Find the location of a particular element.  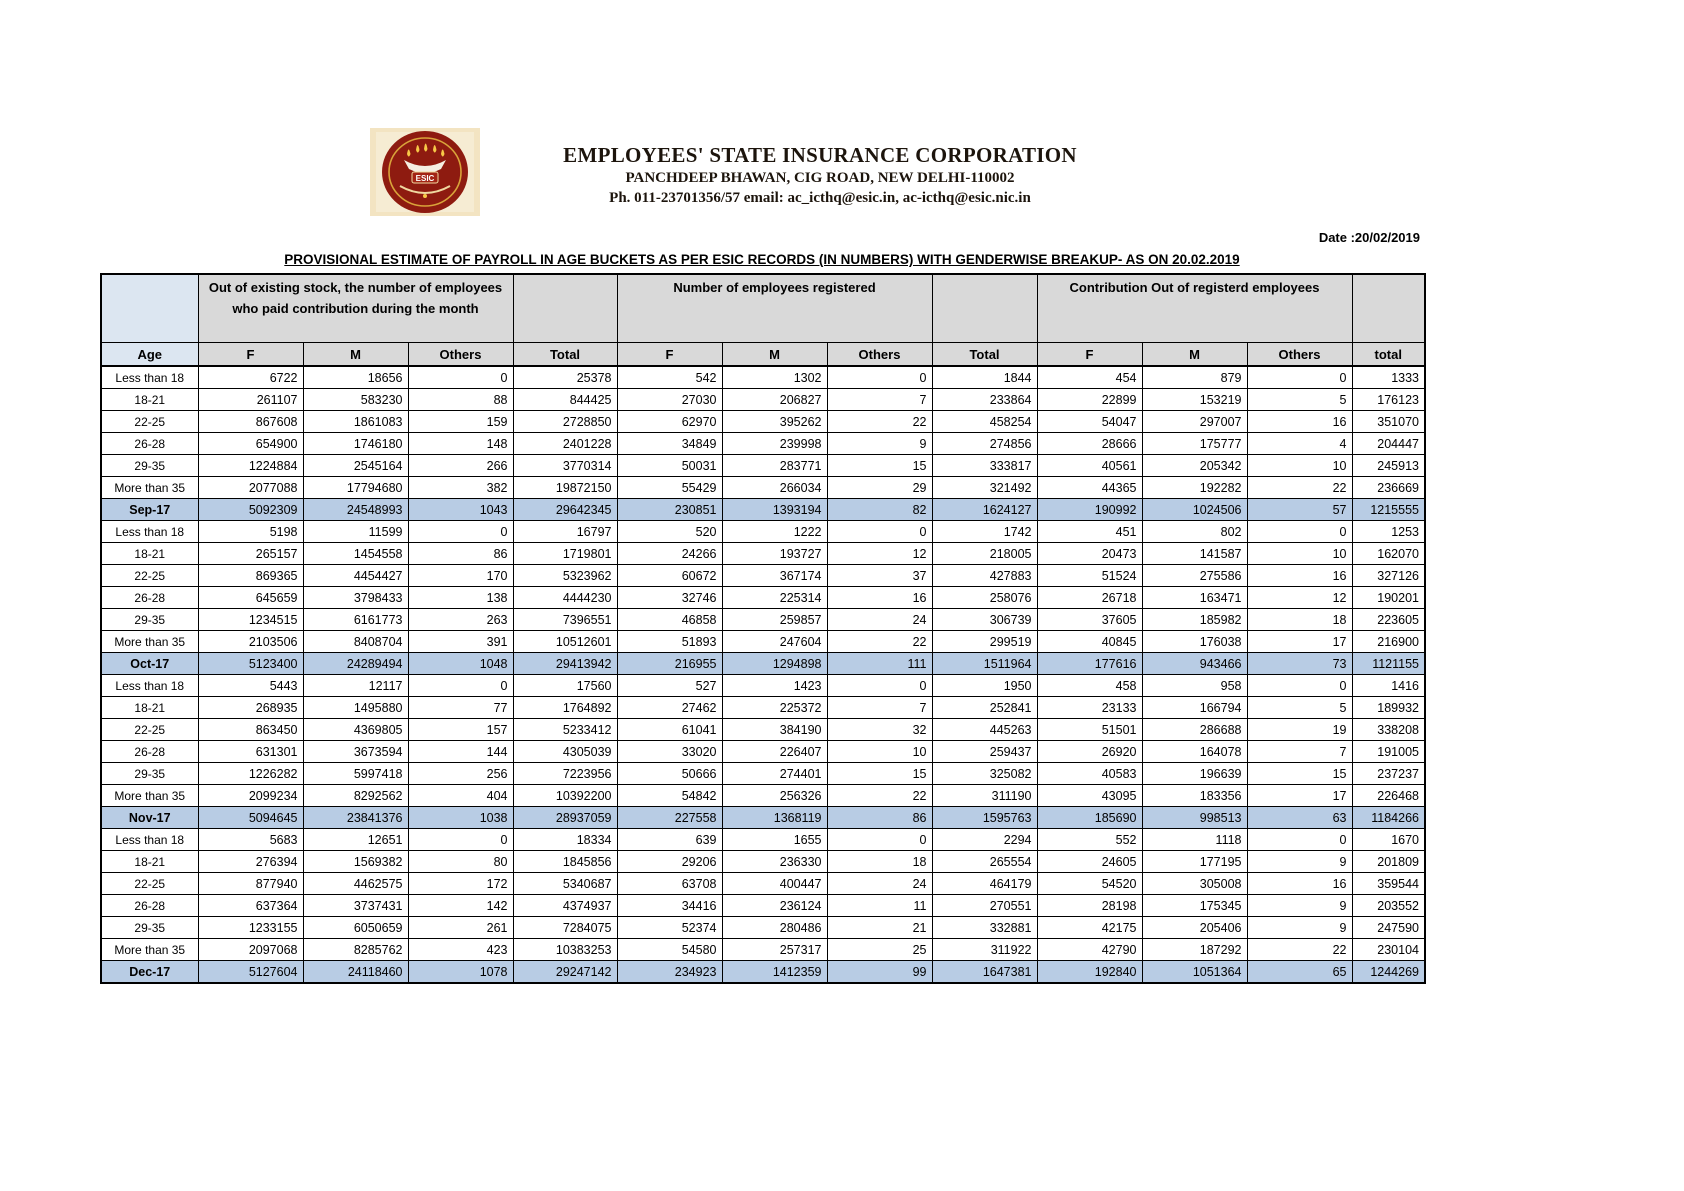

age-cell: More than 35 is located at coordinates (149, 795).